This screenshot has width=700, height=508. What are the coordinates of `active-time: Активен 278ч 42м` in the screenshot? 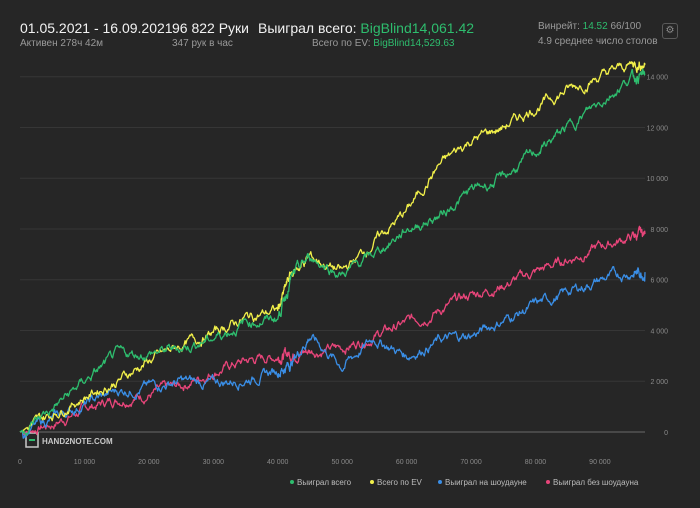 It's located at (62, 43).